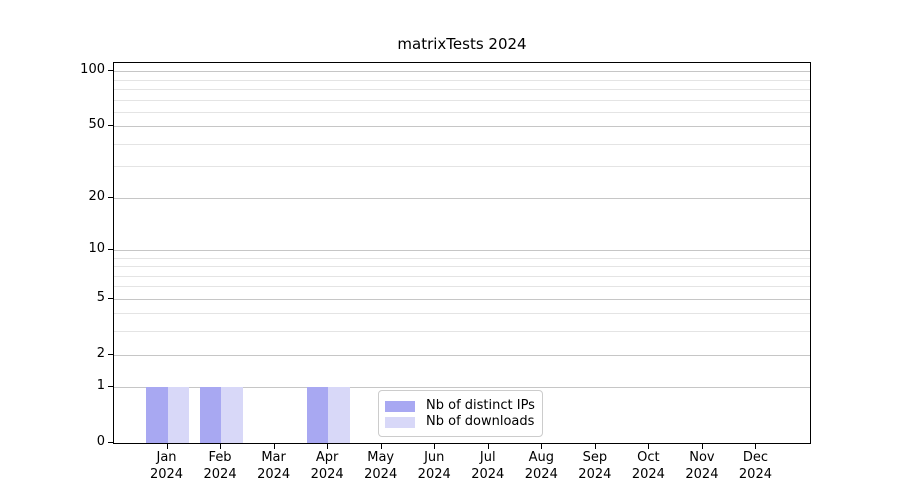  I want to click on legend: Nb of distinct IPs Nb of downloads, so click(460, 413).